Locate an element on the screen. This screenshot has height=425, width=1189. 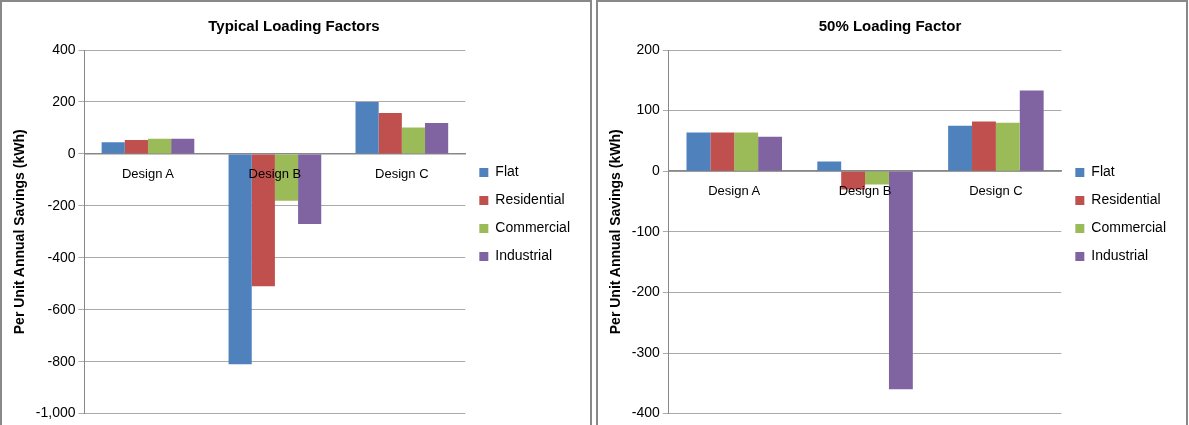
y-tick-label: -800 is located at coordinates (61, 360).